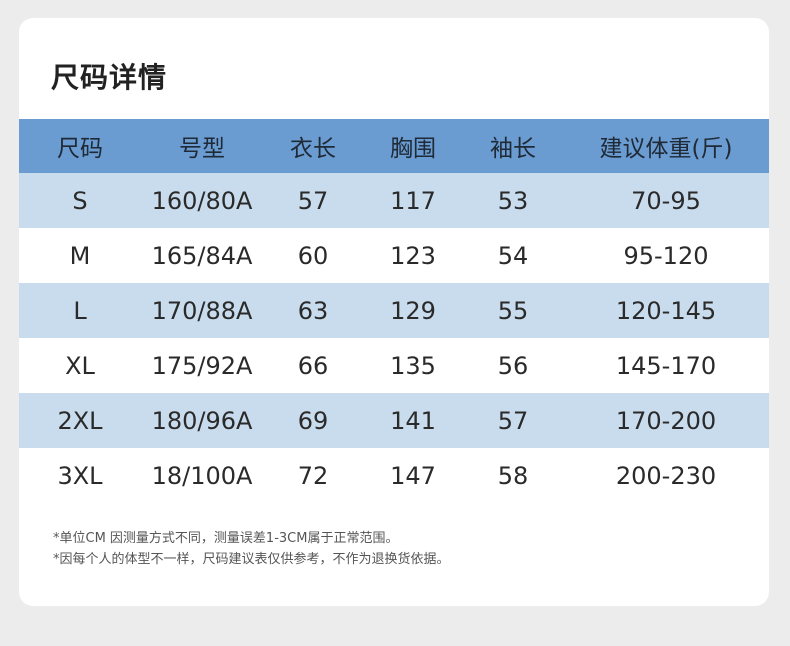 The image size is (790, 646). I want to click on table-cell: 53, so click(513, 200).